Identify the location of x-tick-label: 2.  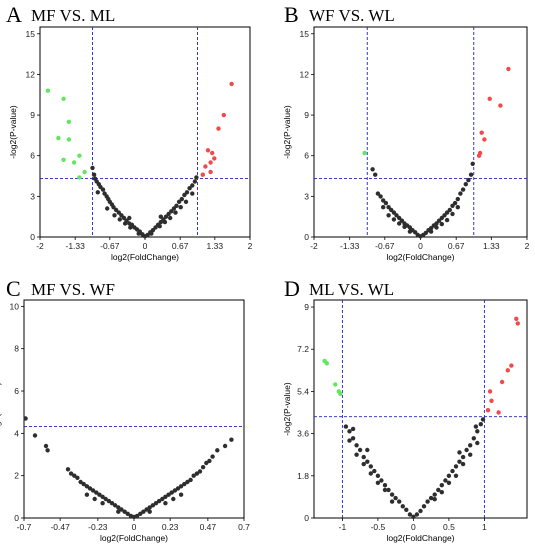
(250, 246).